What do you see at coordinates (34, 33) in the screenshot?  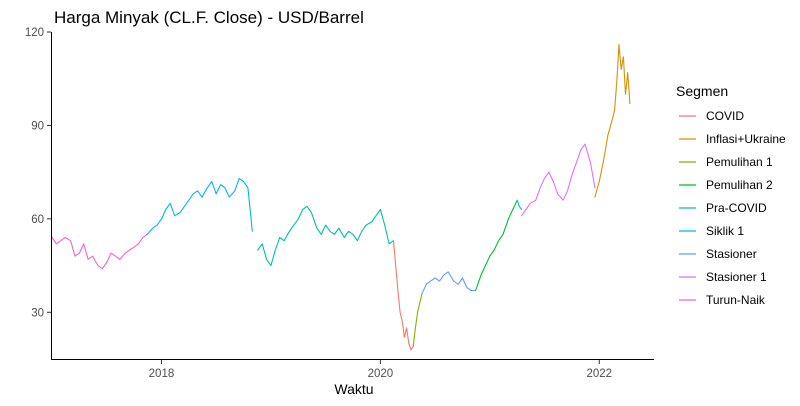 I see `y-tick-label: 120` at bounding box center [34, 33].